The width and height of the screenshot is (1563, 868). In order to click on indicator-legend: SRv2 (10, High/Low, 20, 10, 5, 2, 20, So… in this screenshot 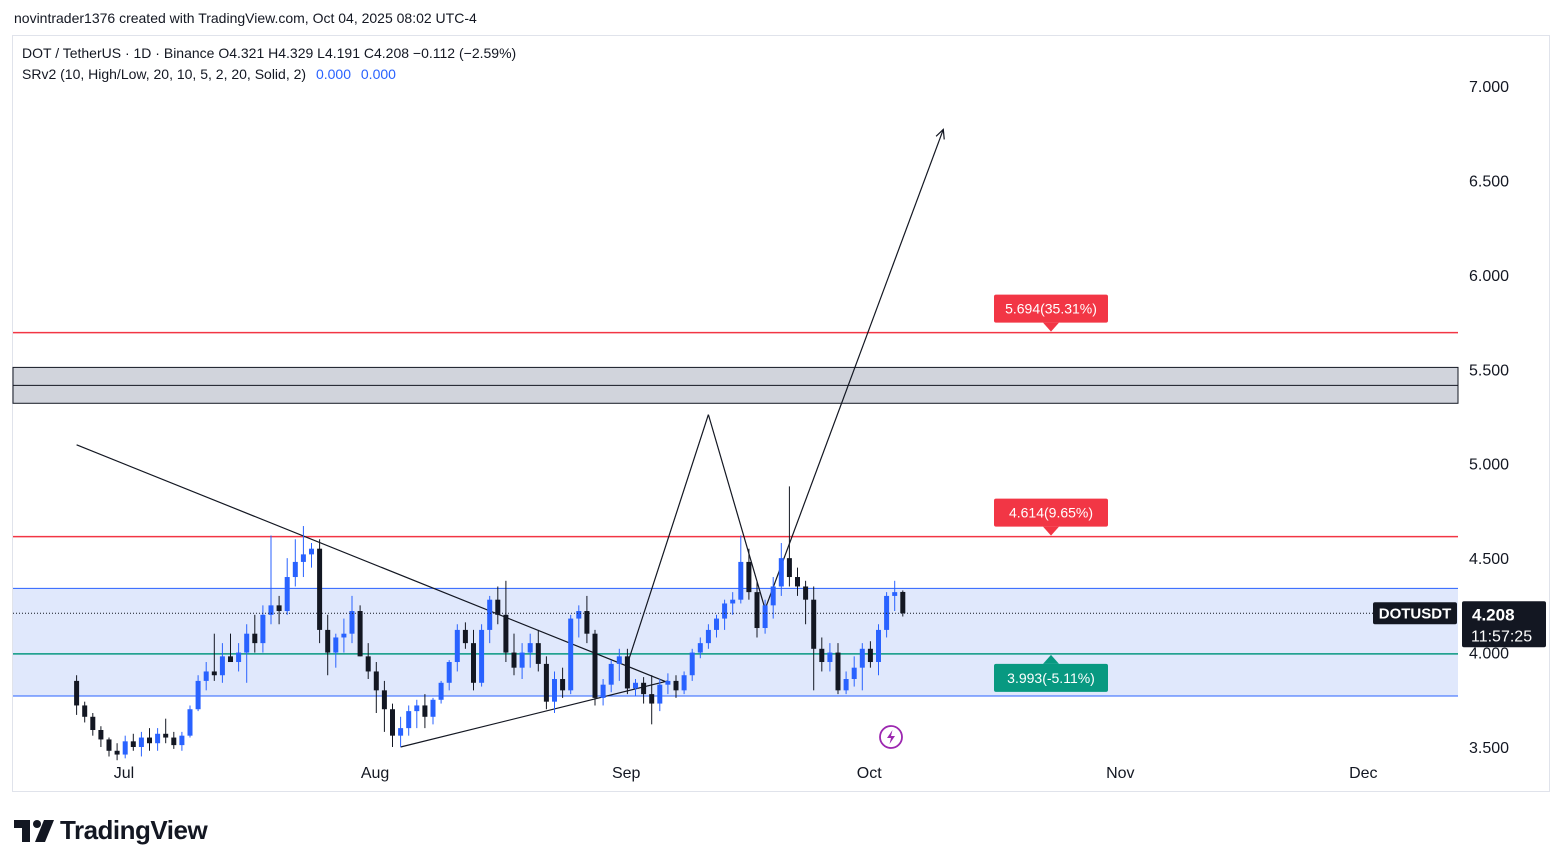, I will do `click(209, 74)`.